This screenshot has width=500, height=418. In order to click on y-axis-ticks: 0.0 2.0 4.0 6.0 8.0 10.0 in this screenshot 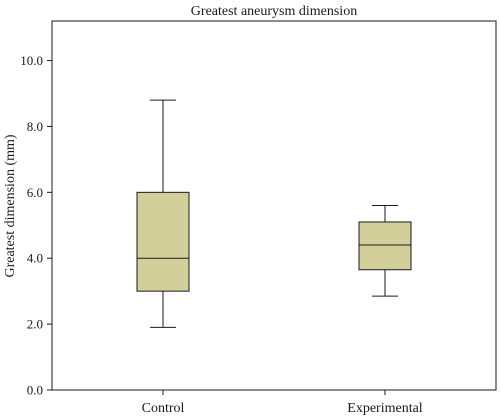, I will do `click(36, 225)`.